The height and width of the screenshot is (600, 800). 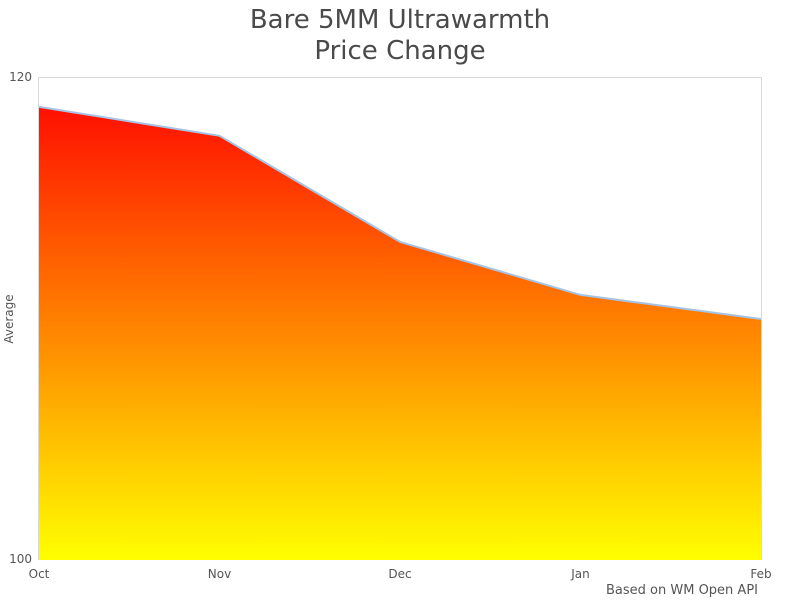 I want to click on y-axis-title: Average, so click(x=9, y=319).